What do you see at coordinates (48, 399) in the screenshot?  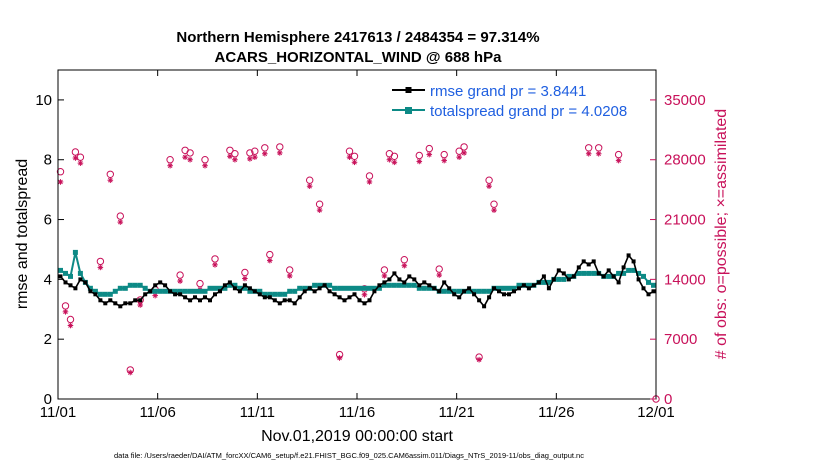 I see `y-left-tick-label: 0` at bounding box center [48, 399].